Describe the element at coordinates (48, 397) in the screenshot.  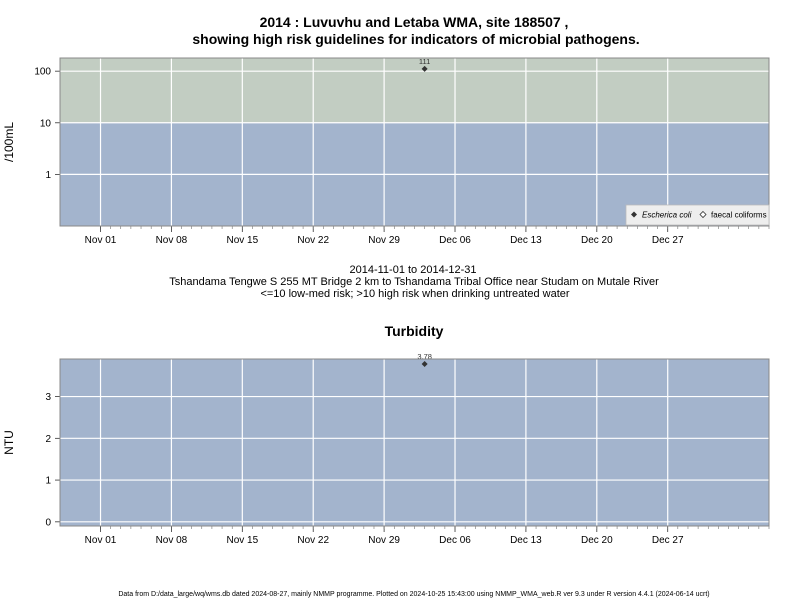
I see `y-tick-label: 3` at that location.